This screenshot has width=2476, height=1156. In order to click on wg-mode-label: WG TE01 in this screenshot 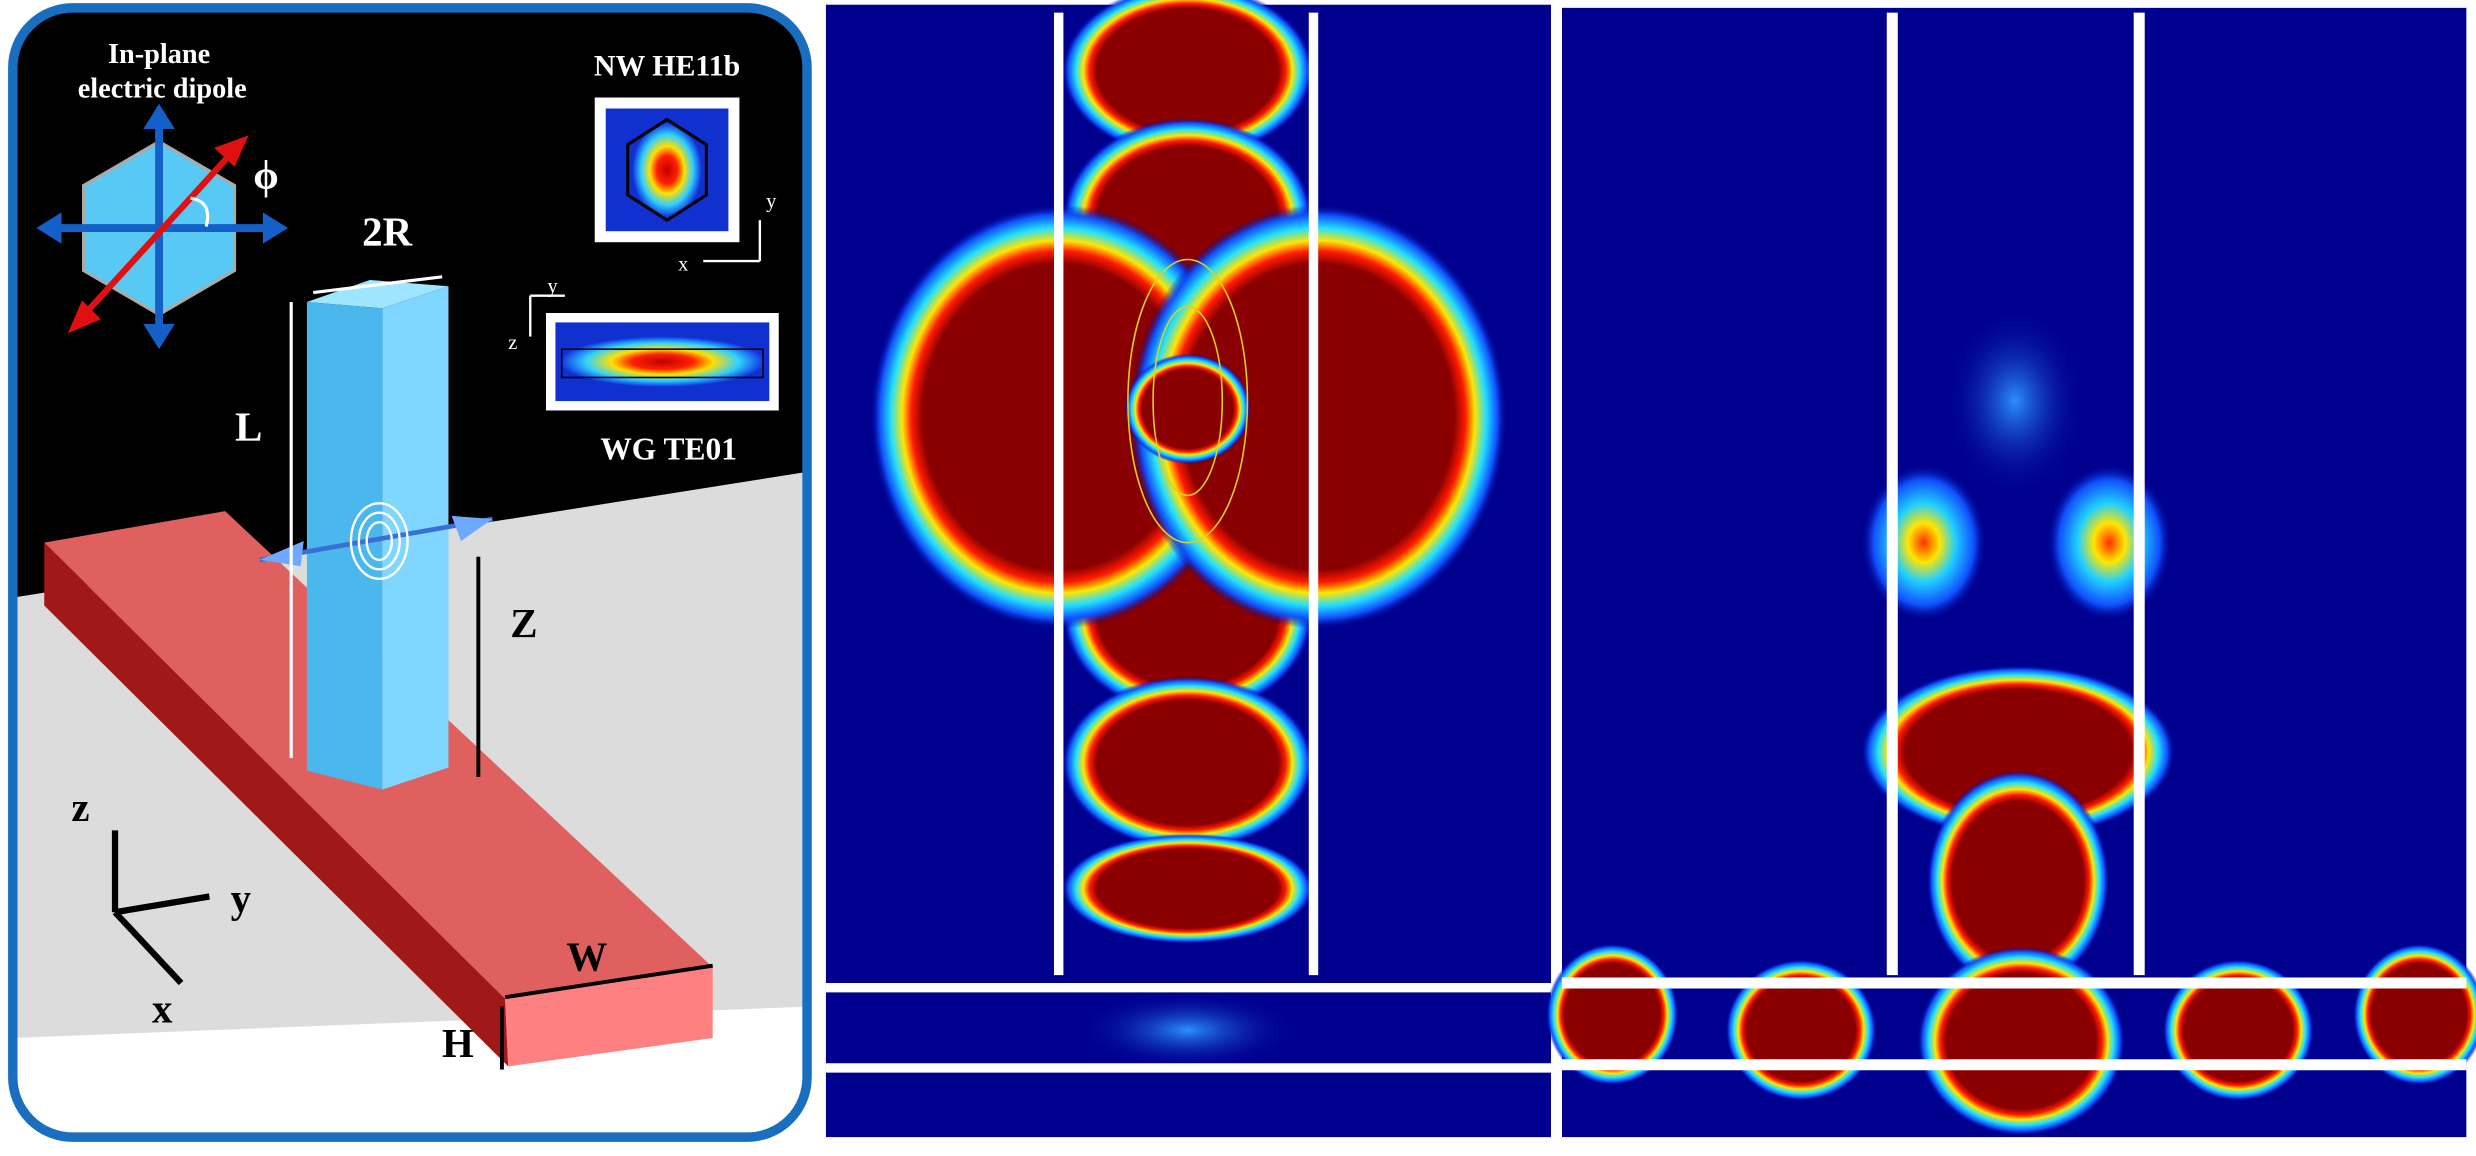, I will do `click(668, 448)`.